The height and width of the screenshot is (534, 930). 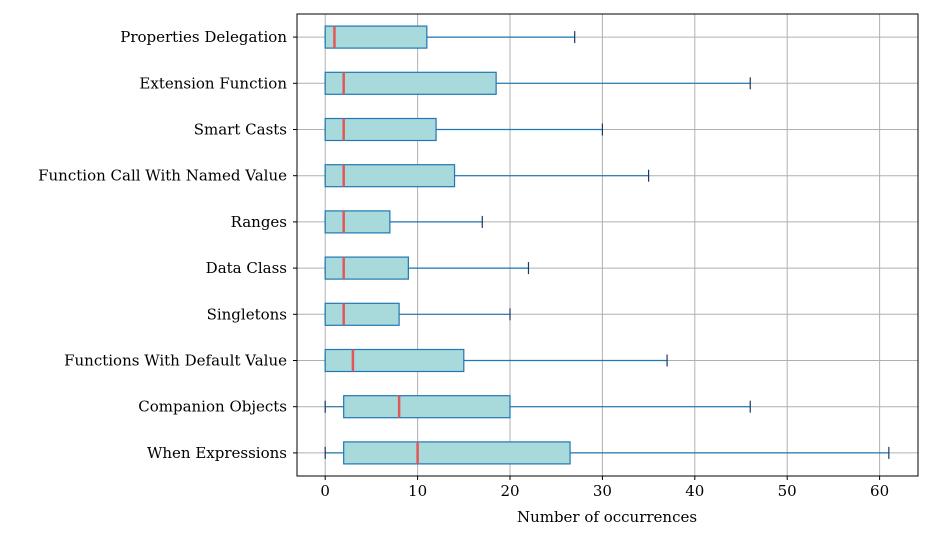 I want to click on category-label: Functions With Default Value, so click(x=175, y=361).